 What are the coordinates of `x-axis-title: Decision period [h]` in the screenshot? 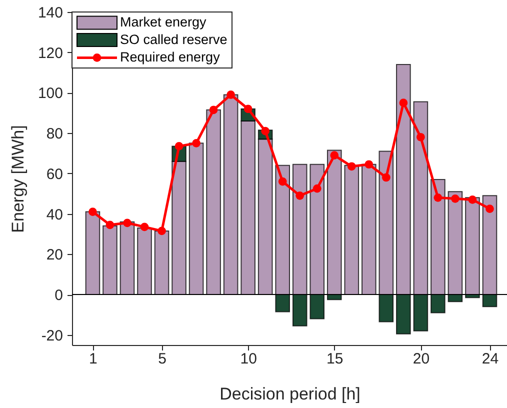 It's located at (290, 394).